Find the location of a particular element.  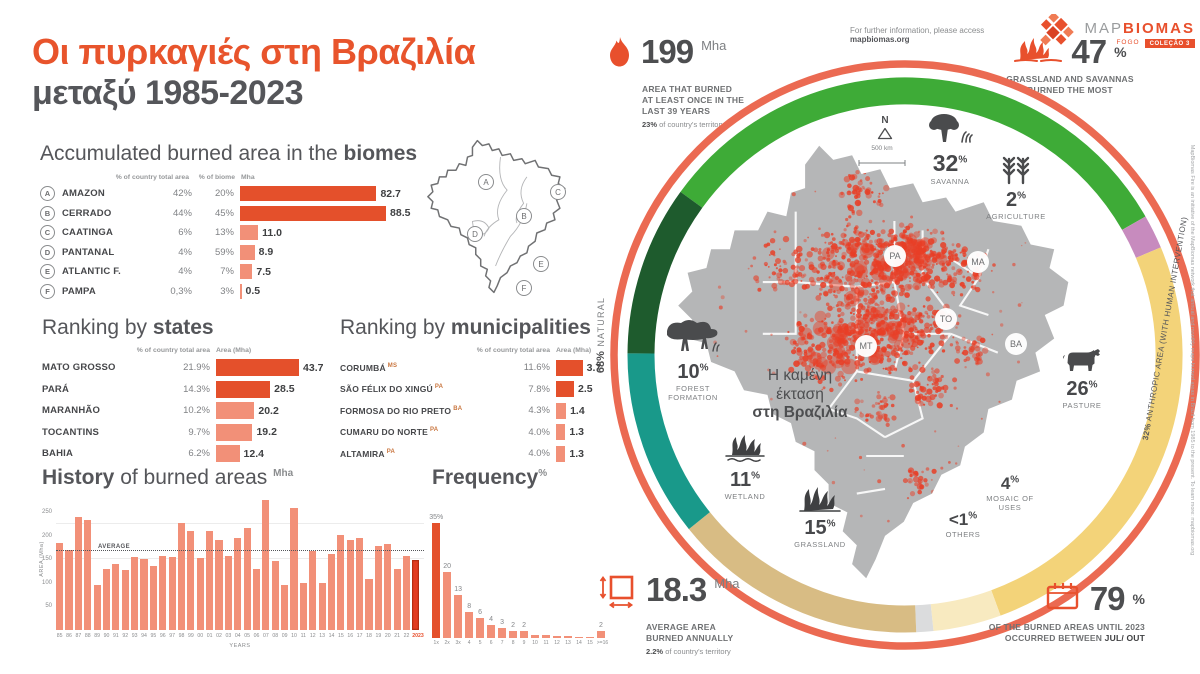

svg-text: BA is located at coordinates (1016, 344).